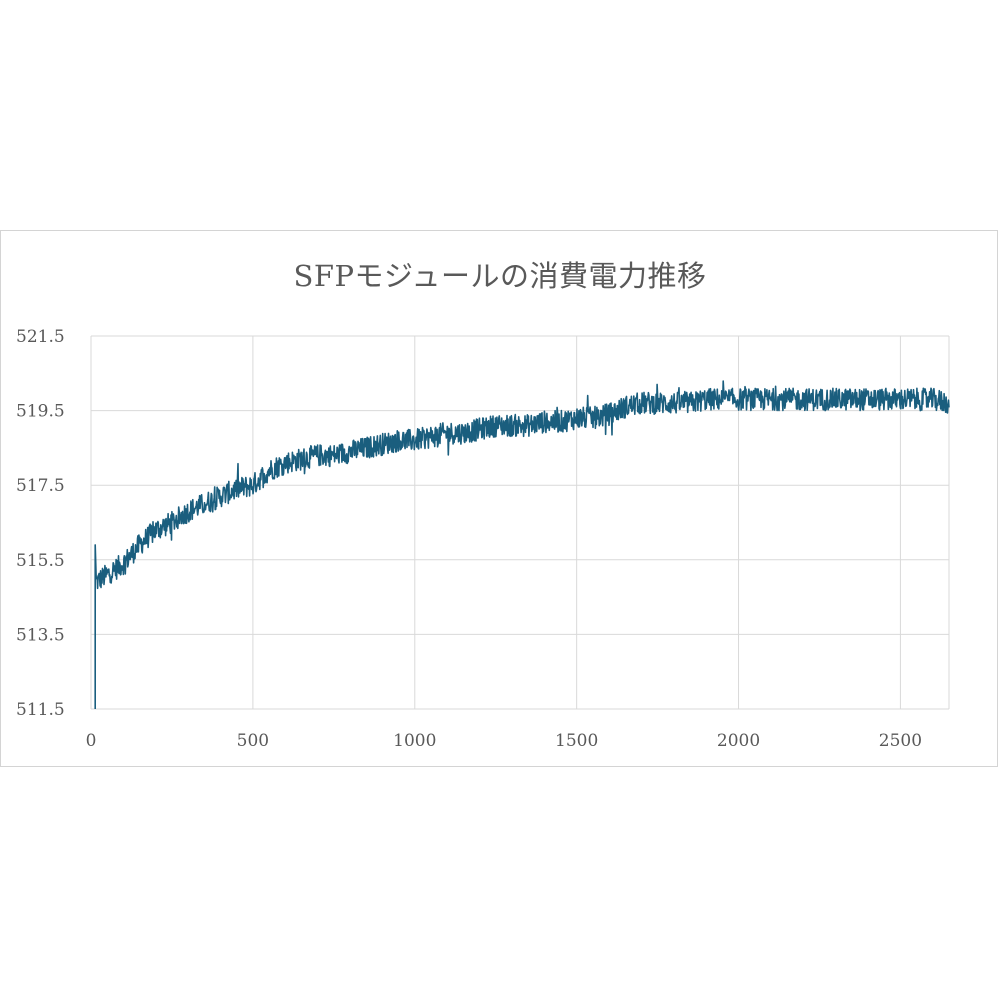  I want to click on x-tick-label: 2500, so click(900, 741).